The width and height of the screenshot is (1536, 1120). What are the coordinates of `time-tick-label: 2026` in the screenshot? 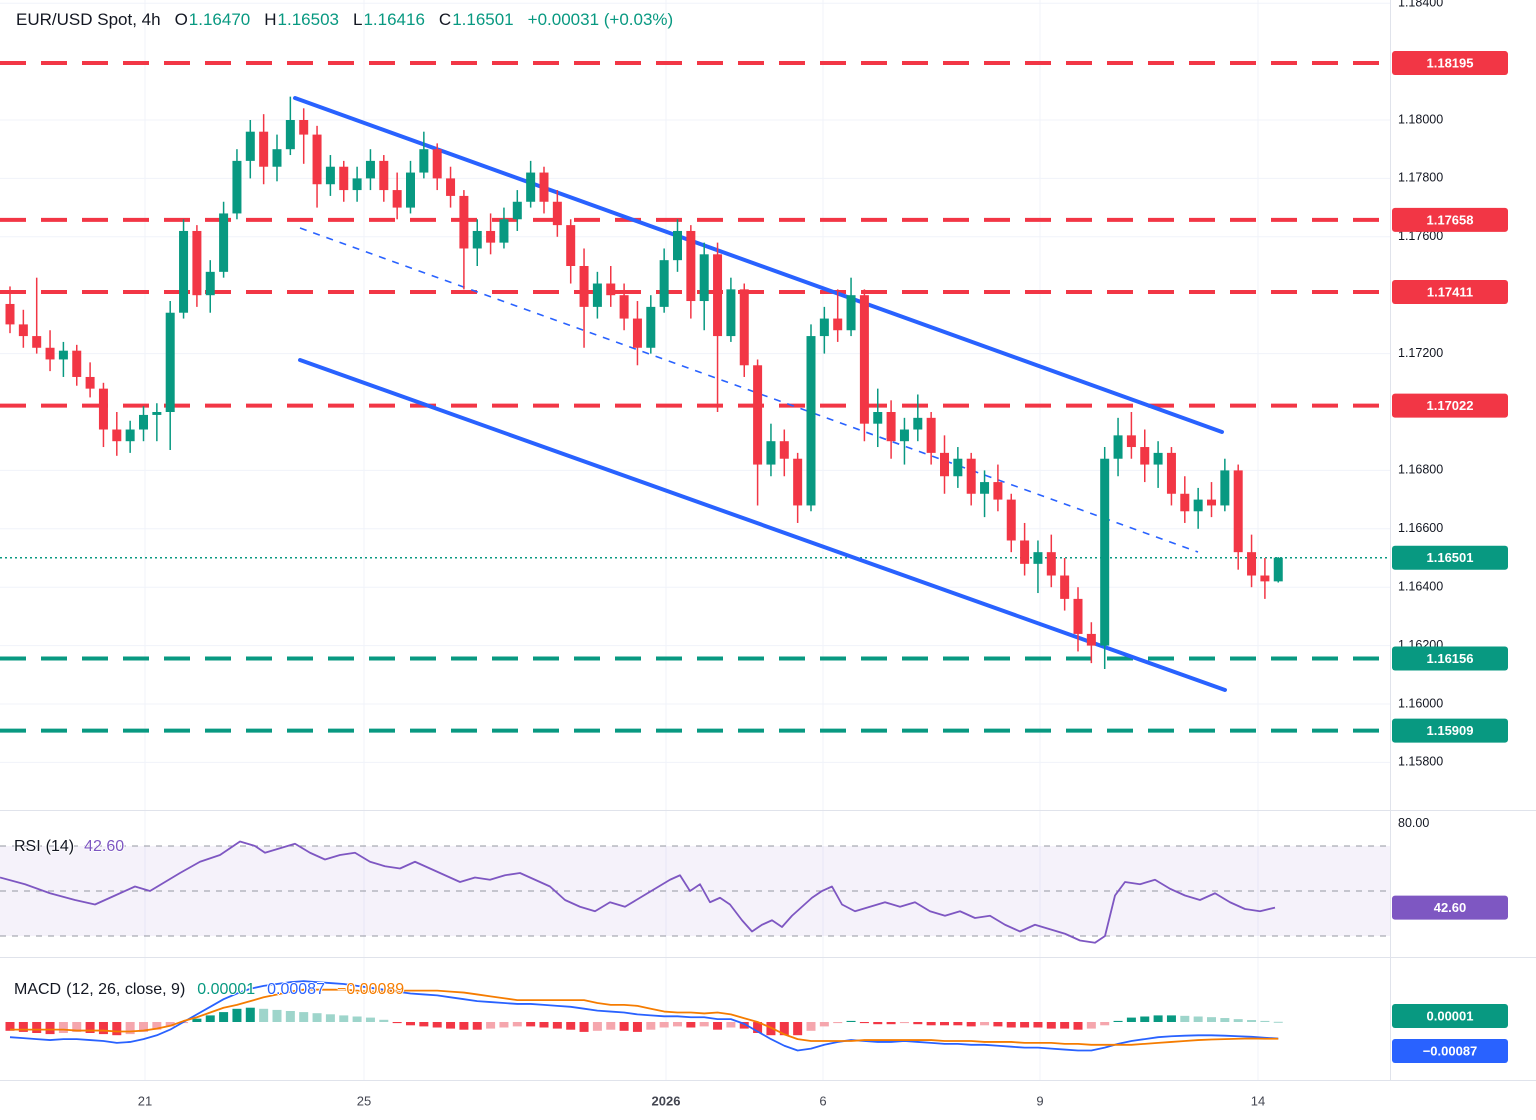 It's located at (666, 1100).